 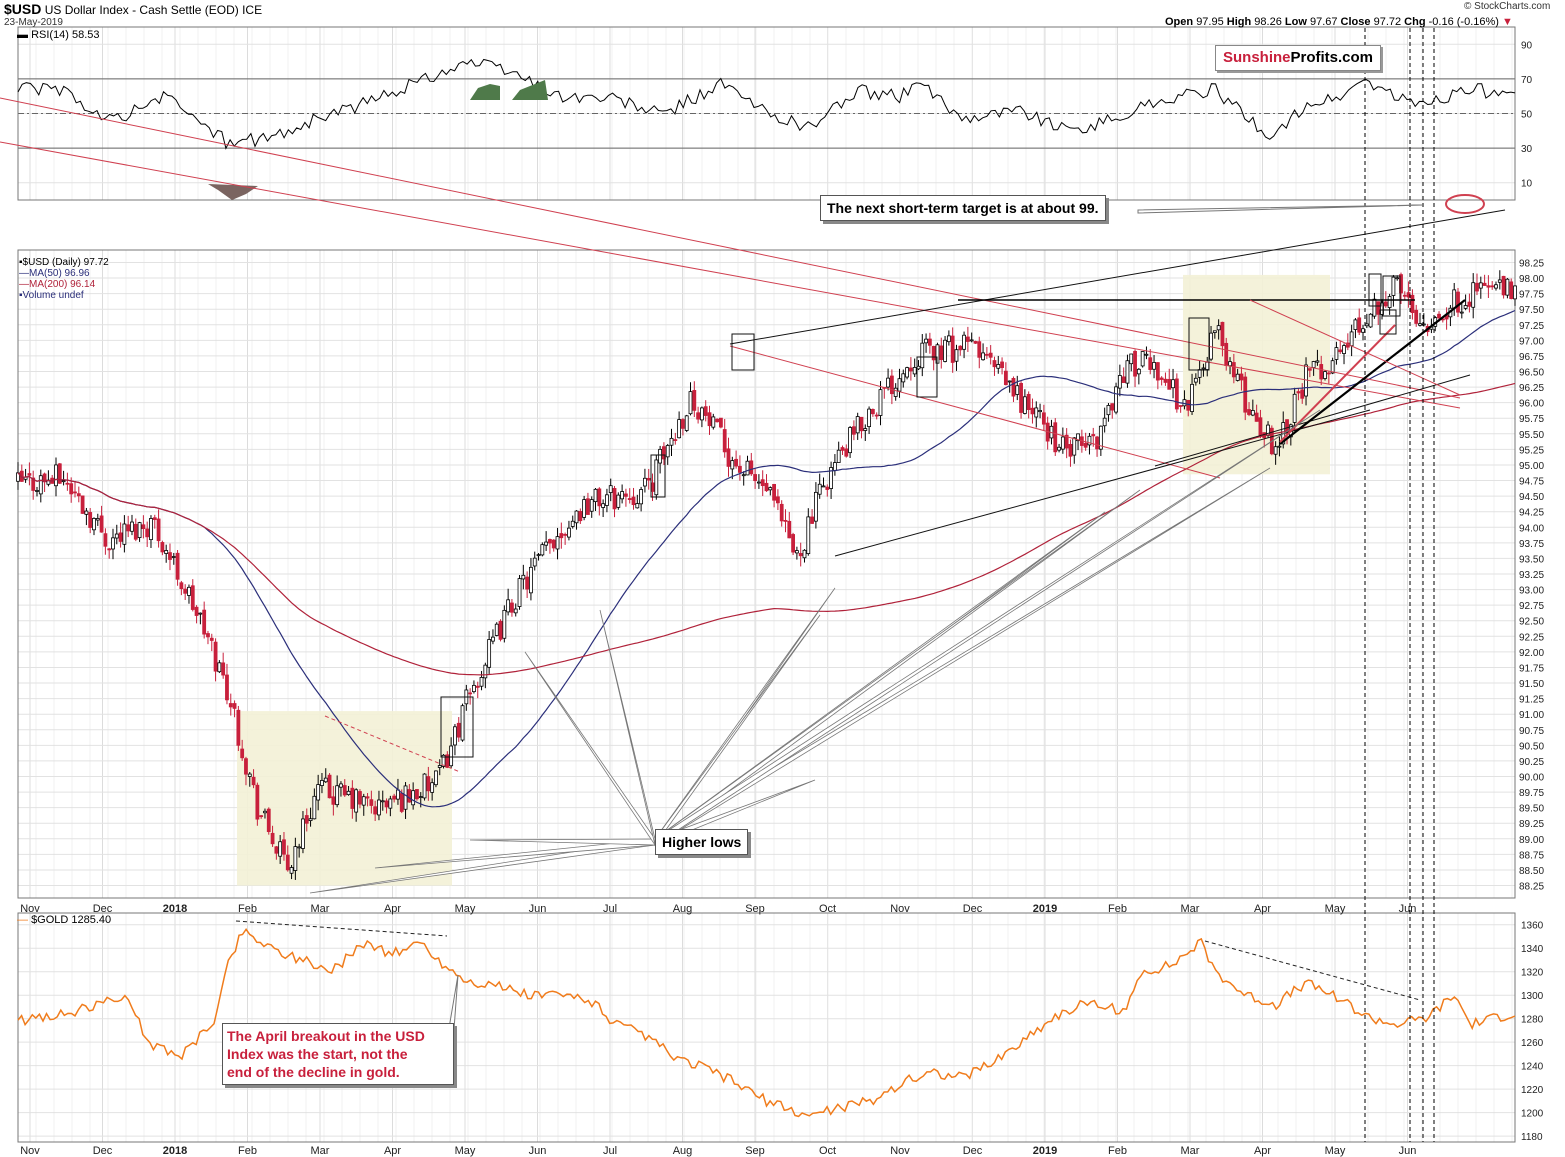 I want to click on gold-legend-text: $GOLD 1285.40, so click(x=71, y=920).